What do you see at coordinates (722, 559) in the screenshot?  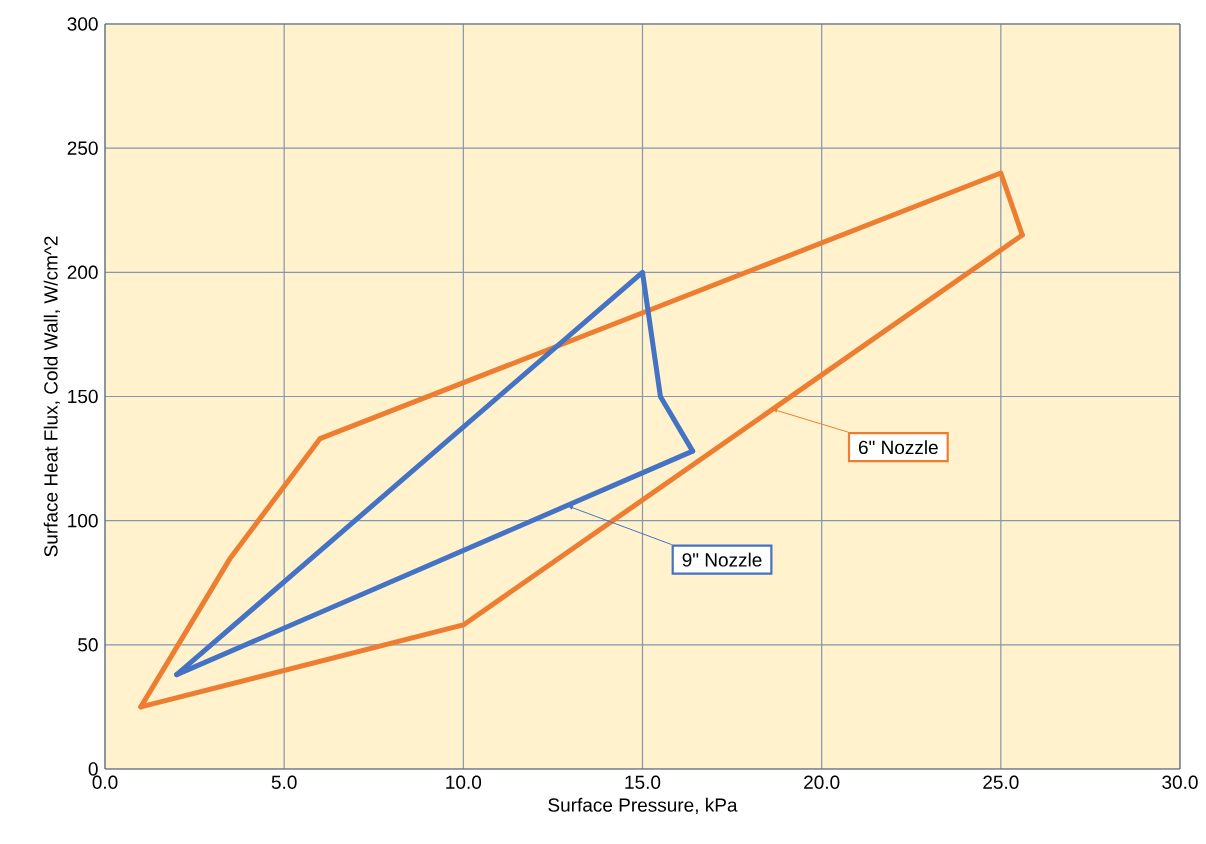 I see `annotation: 9" Nozzle` at bounding box center [722, 559].